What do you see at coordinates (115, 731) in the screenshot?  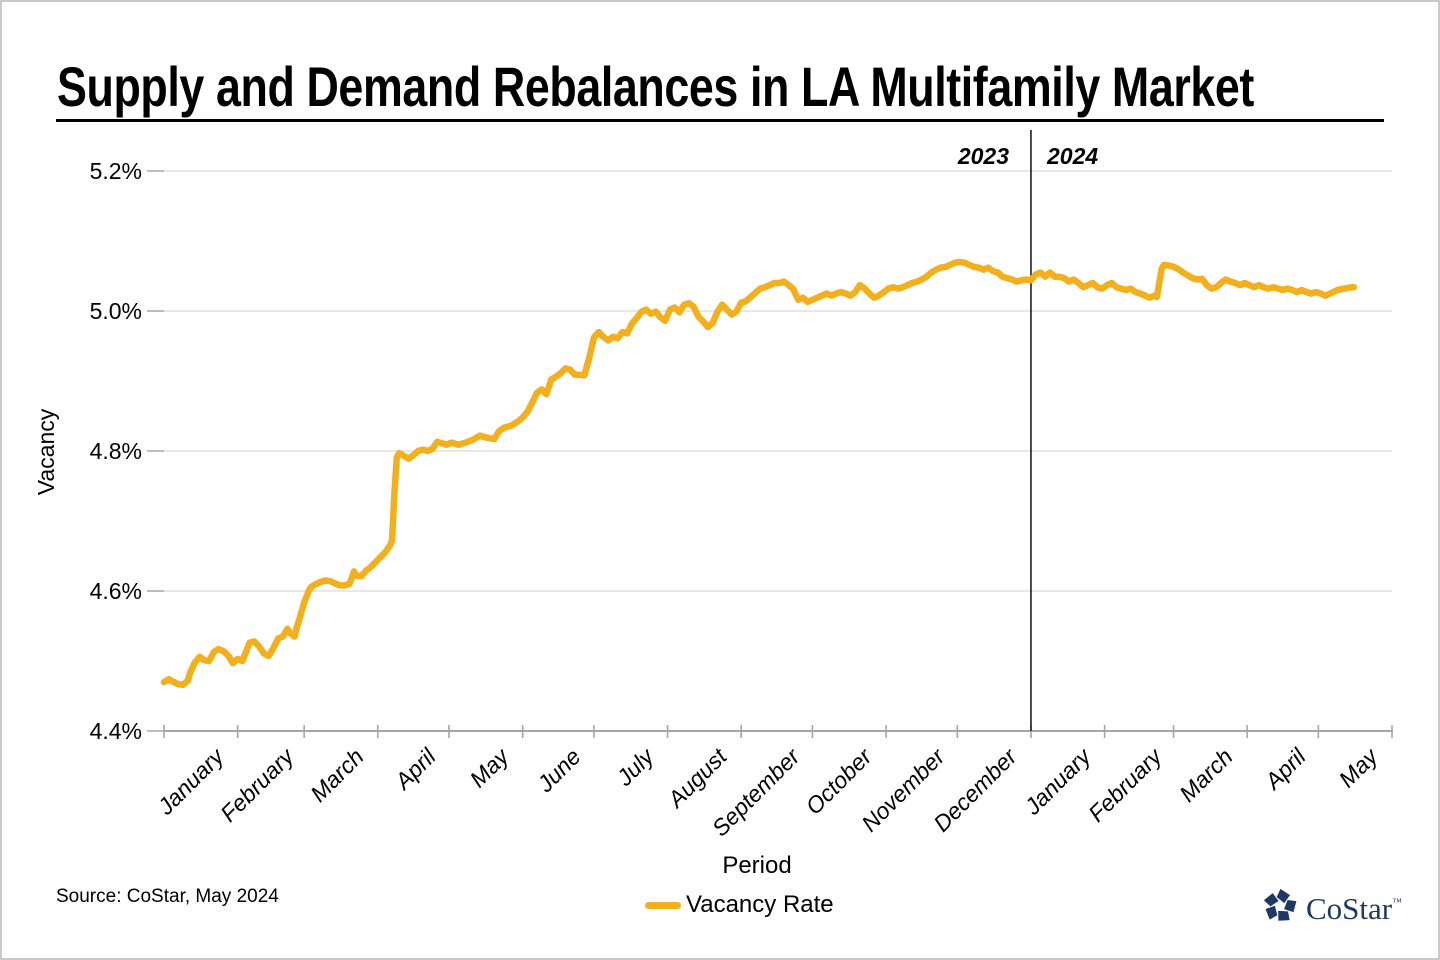 I see `y-tick-label-4.4%: 4.4%` at bounding box center [115, 731].